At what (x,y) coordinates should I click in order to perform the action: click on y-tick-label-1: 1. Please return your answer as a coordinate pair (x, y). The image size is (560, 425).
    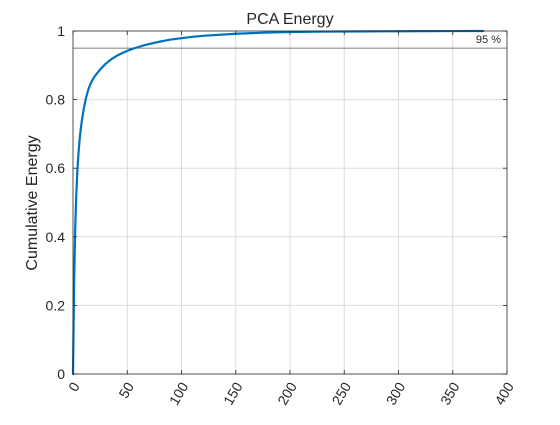
    Looking at the image, I should click on (61, 31).